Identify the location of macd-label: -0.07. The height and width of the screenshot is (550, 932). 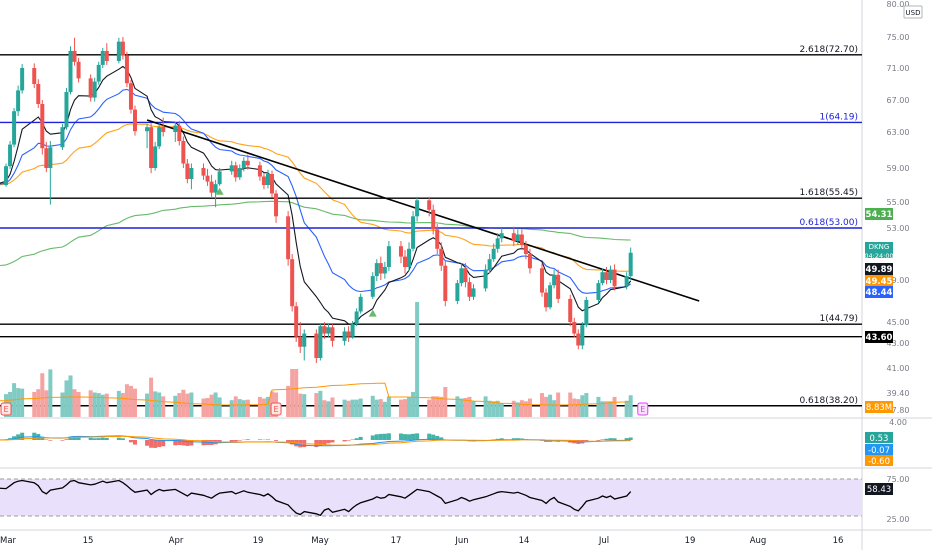
(879, 451).